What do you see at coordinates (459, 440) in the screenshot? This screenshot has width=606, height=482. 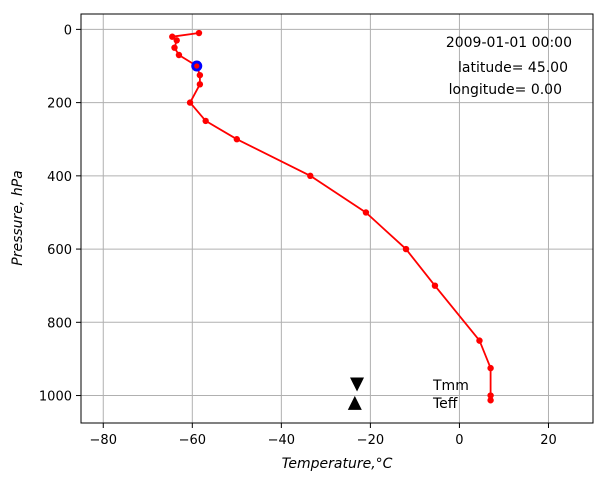 I see `x-tick-label: 0` at bounding box center [459, 440].